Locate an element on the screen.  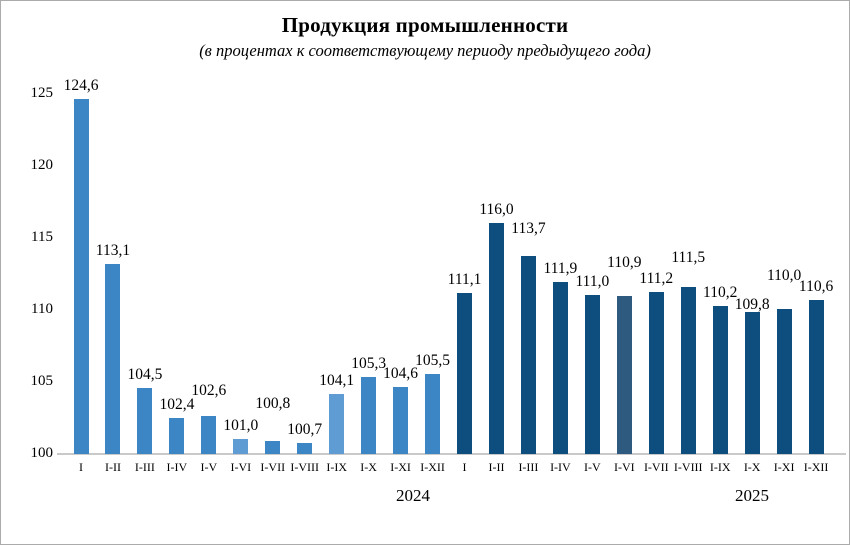
x-tick-2024-I: I is located at coordinates (81, 467).